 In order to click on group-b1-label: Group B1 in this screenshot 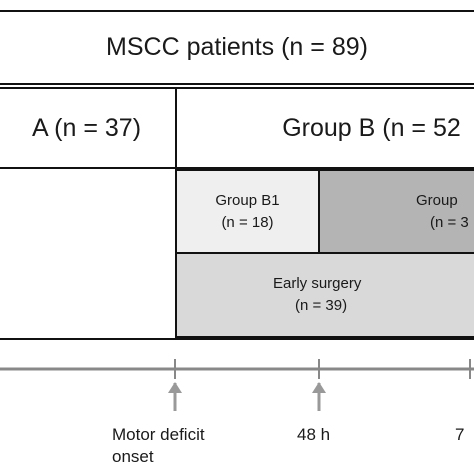, I will do `click(247, 200)`.